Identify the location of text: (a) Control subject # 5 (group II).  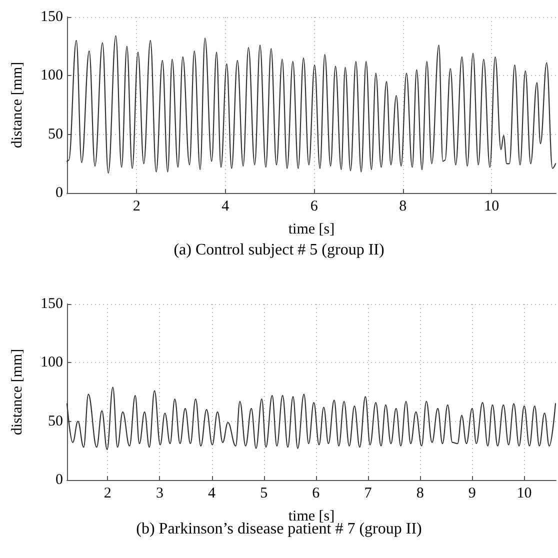
(279, 250).